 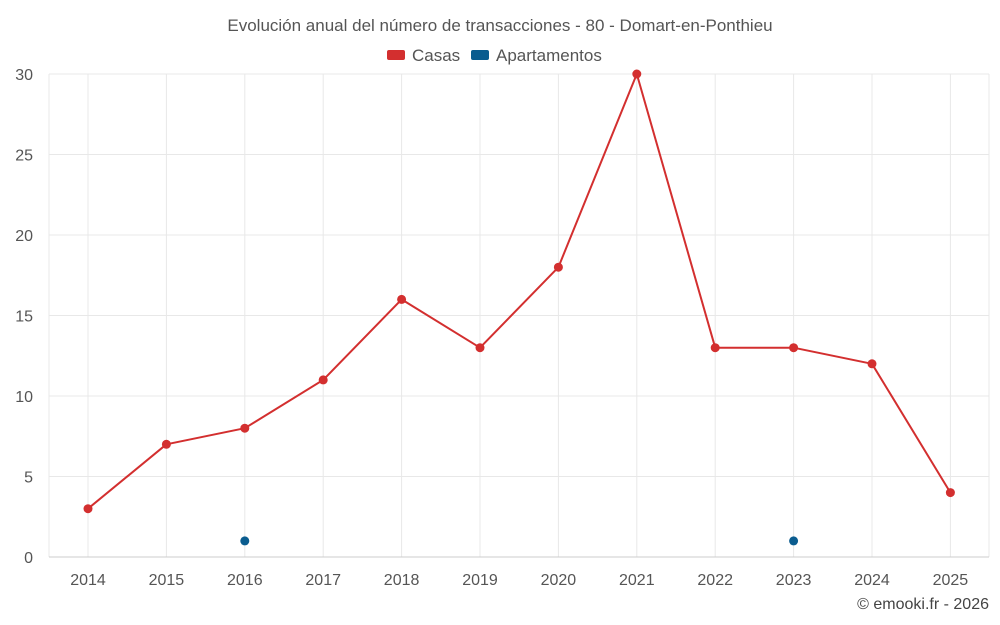 What do you see at coordinates (24, 156) in the screenshot?
I see `y-tick-label: 25` at bounding box center [24, 156].